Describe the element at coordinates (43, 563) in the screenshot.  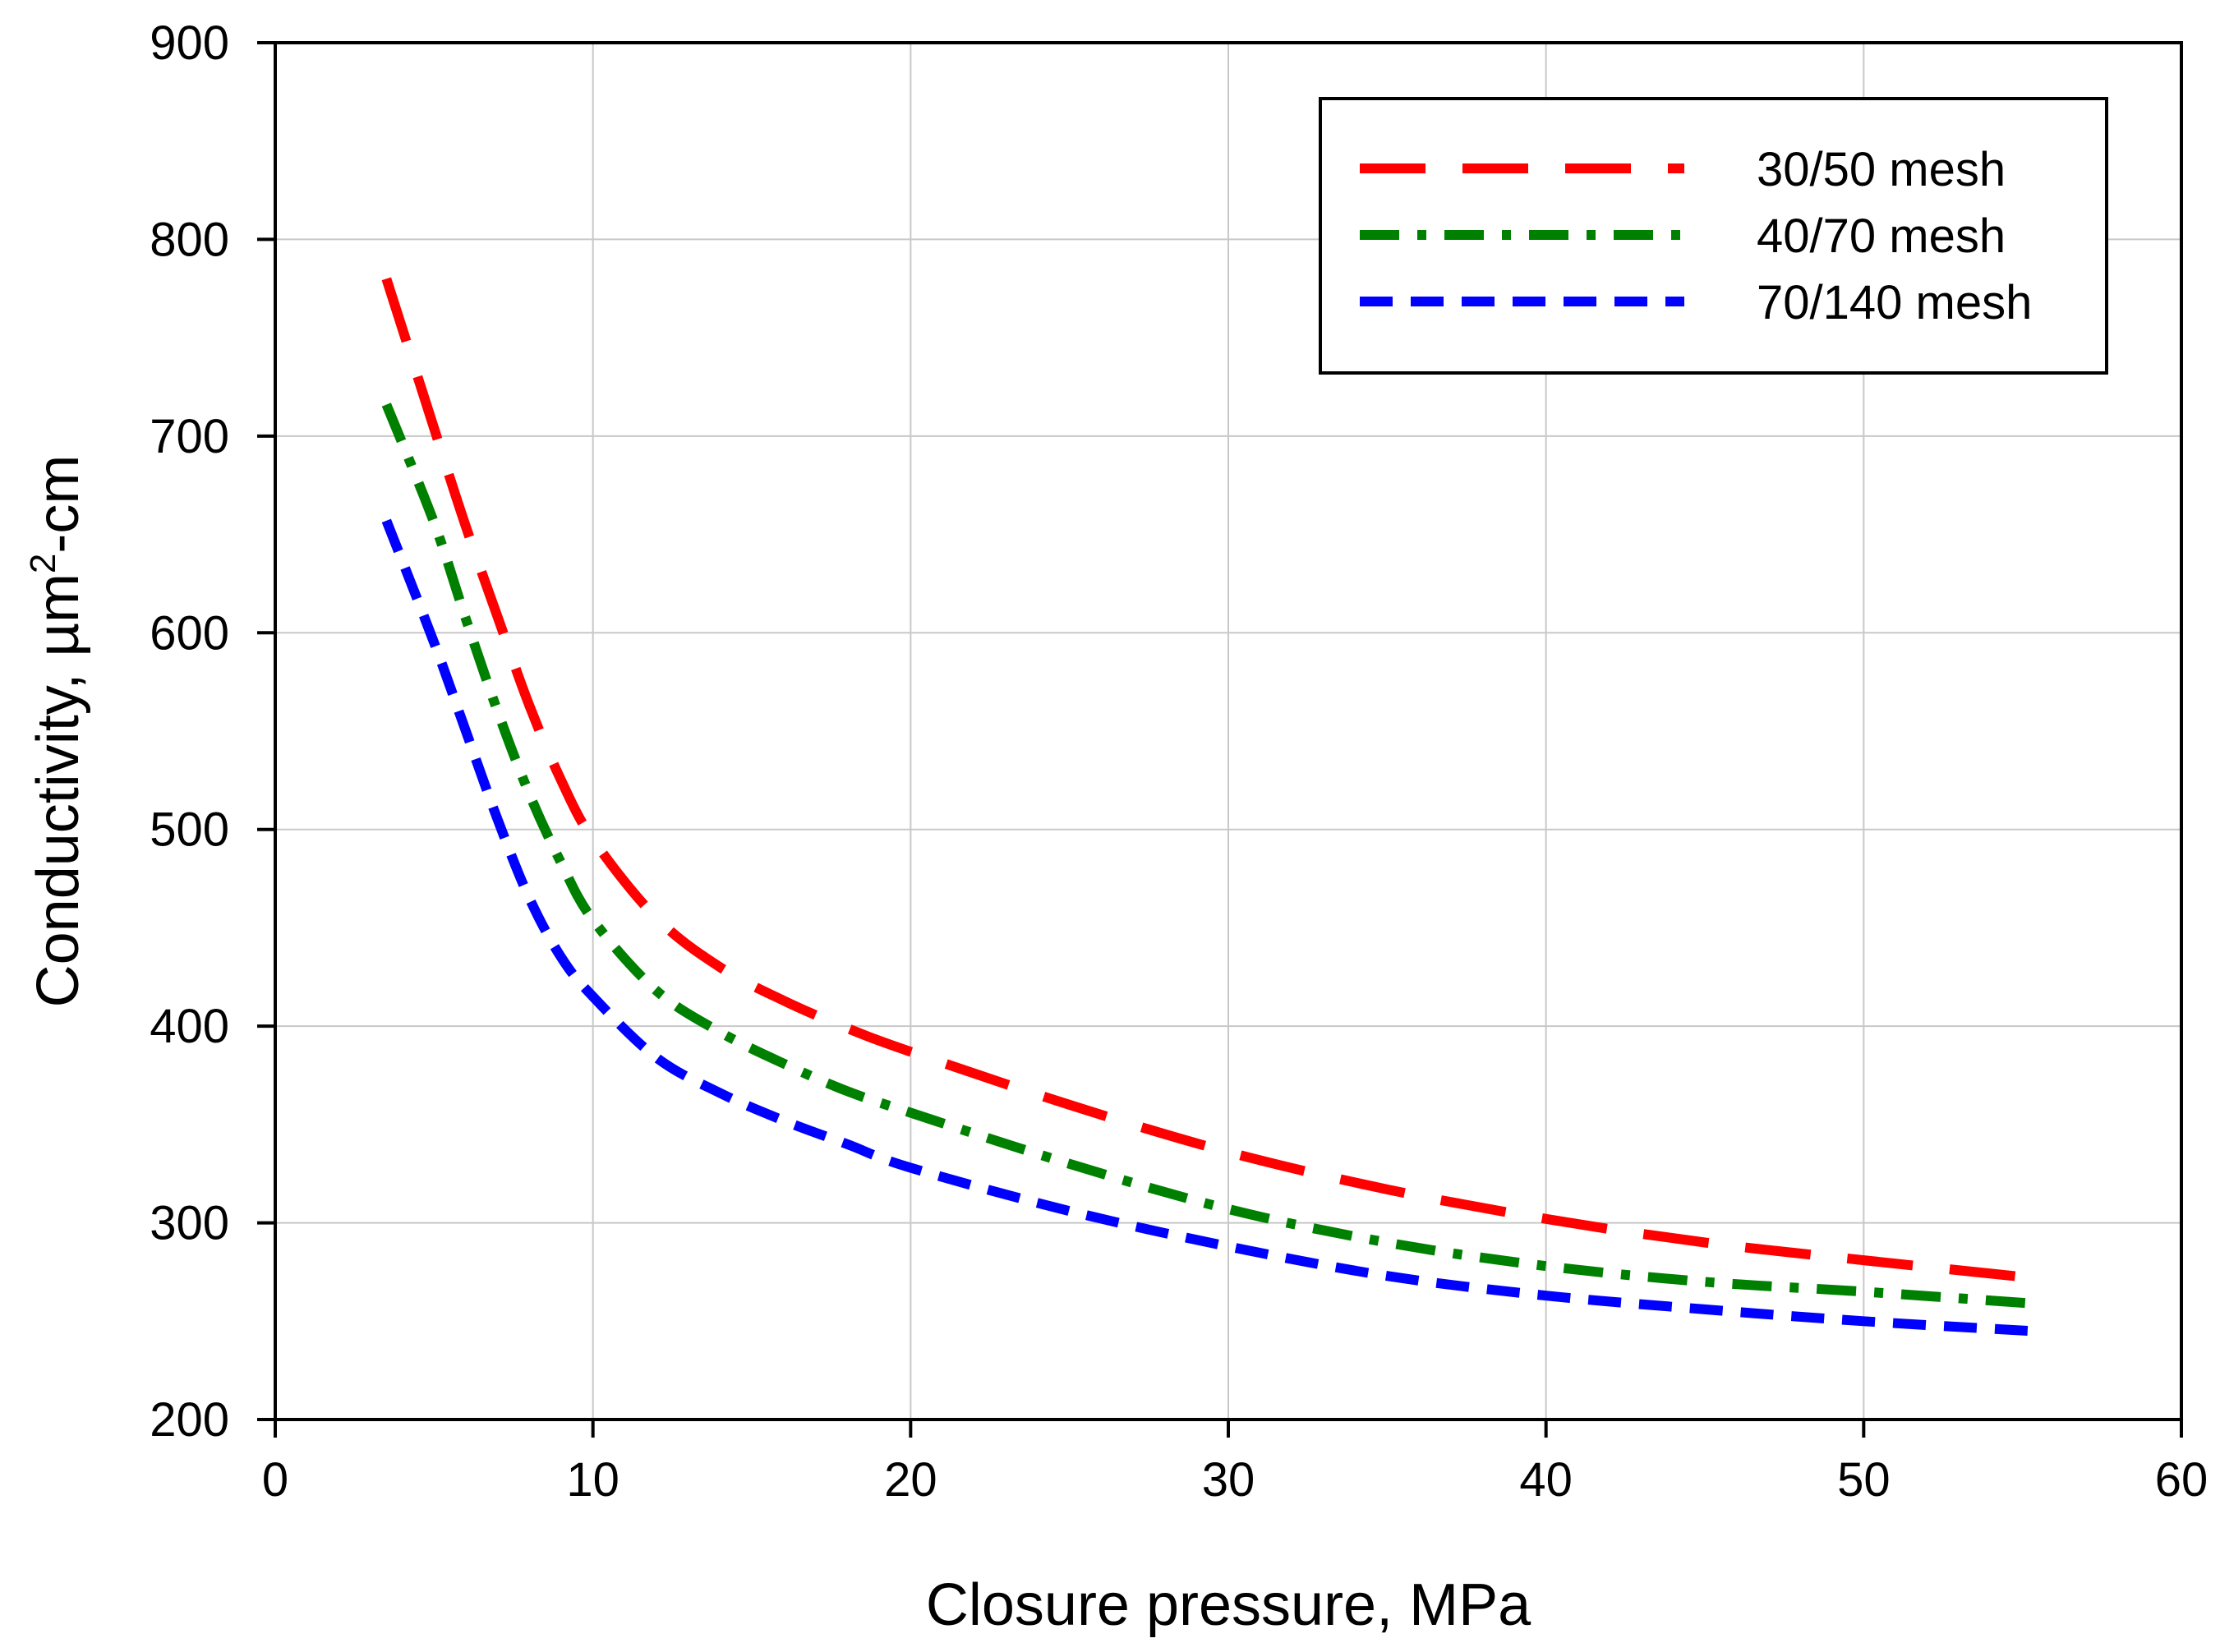
I see `y-axis-label-superscript: 2` at that location.